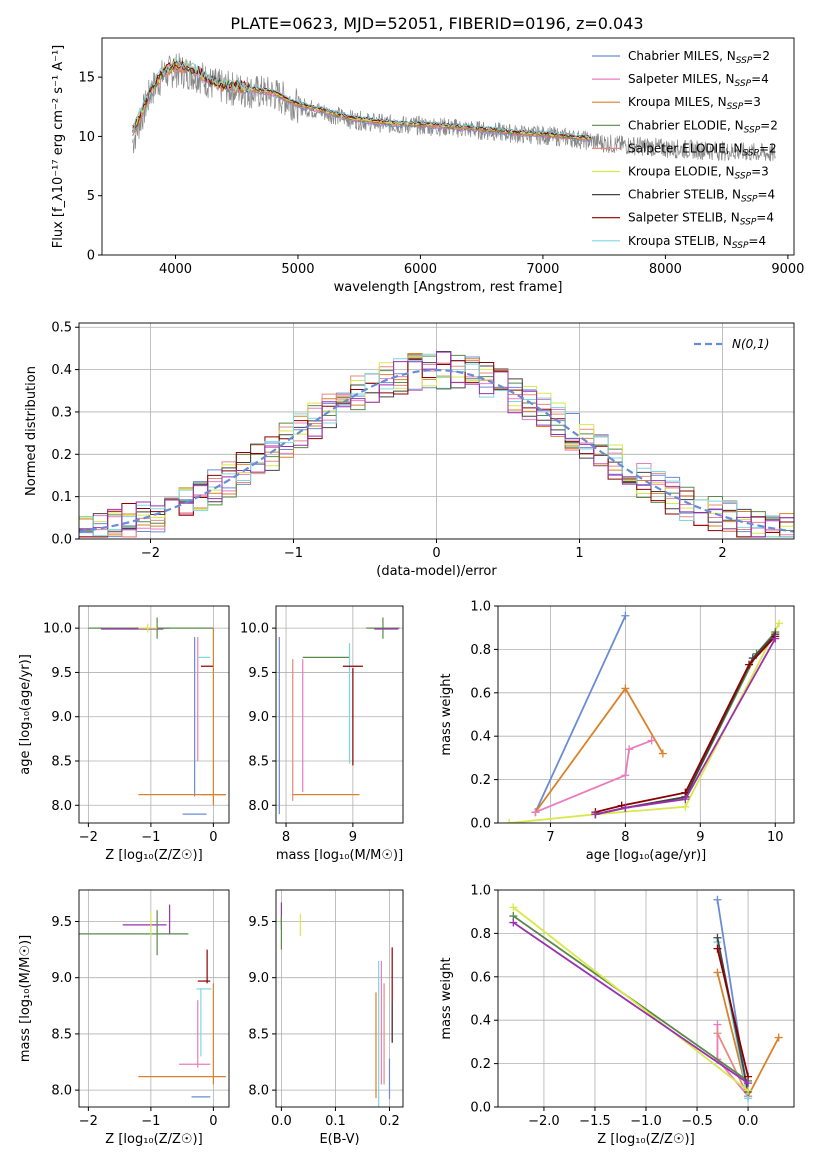 The height and width of the screenshot is (1170, 819). I want to click on legend-label: Kroupa STELIB, NSSP=4, so click(697, 242).